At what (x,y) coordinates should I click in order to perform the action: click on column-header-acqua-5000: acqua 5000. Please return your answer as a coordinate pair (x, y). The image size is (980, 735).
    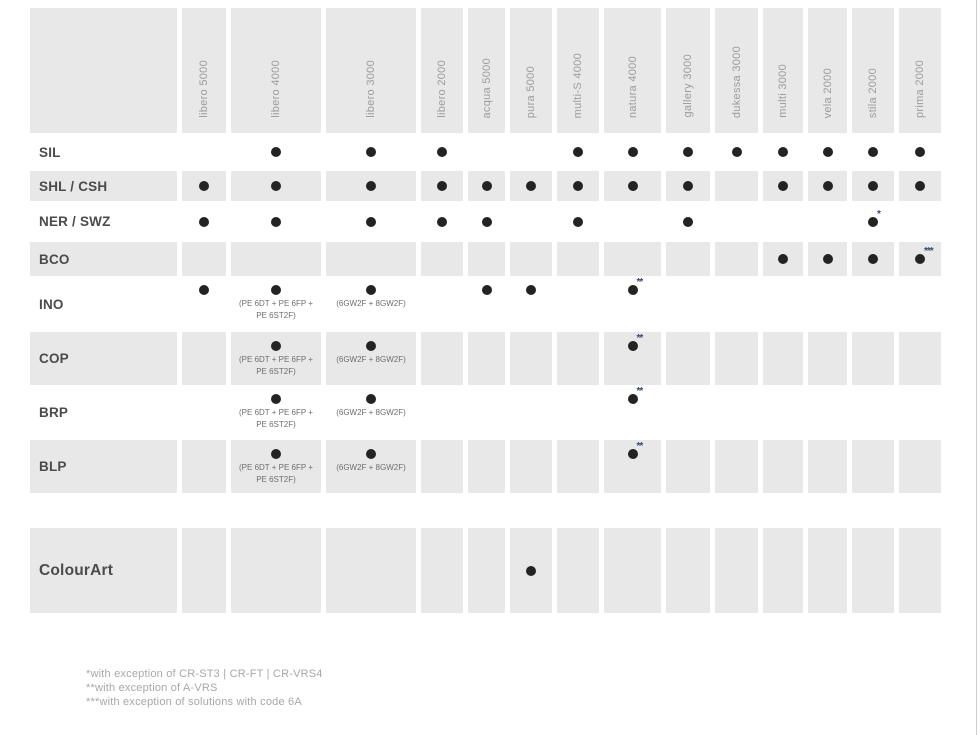
    Looking at the image, I should click on (486, 70).